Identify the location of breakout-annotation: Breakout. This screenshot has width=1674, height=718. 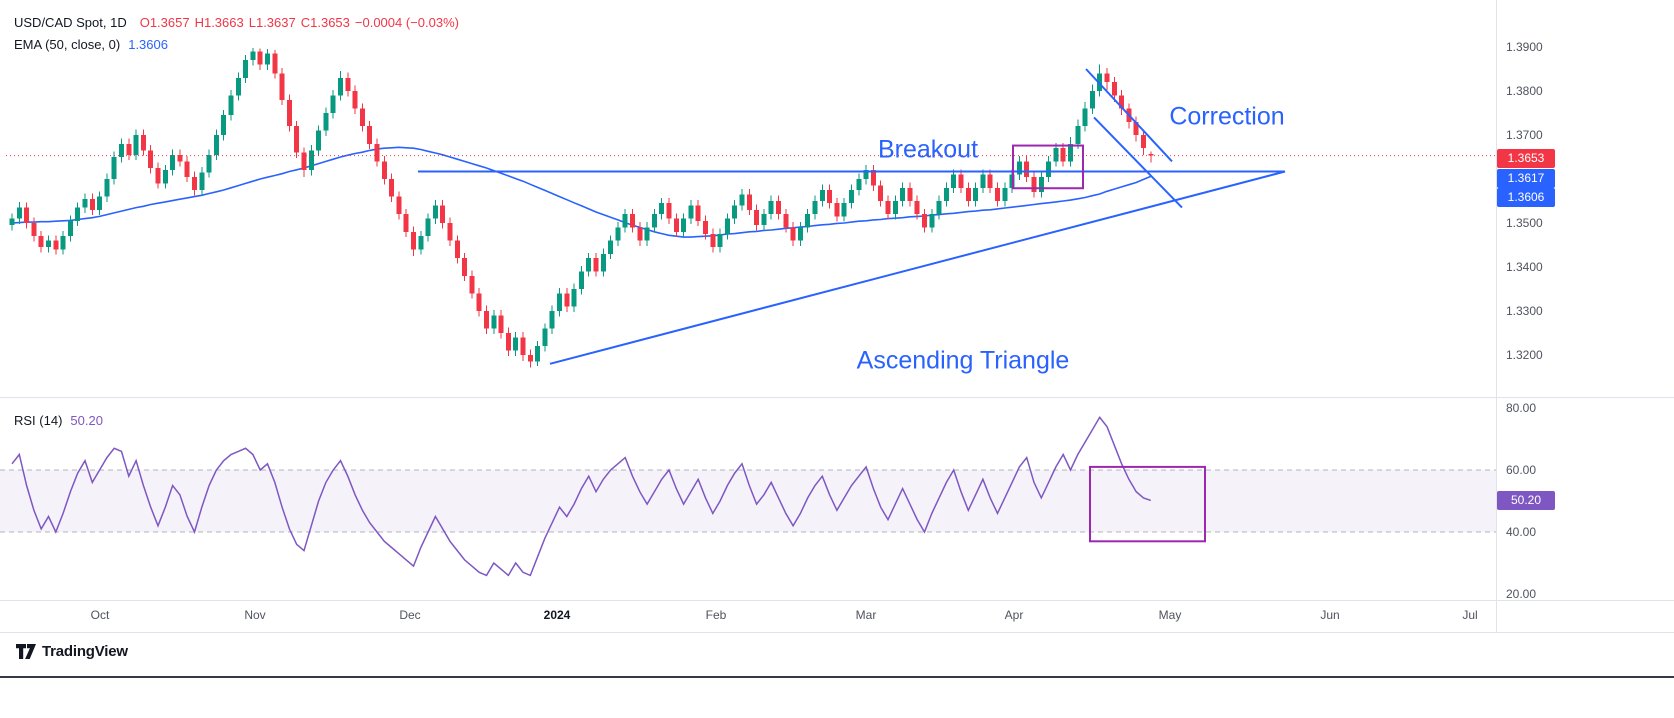
(928, 149).